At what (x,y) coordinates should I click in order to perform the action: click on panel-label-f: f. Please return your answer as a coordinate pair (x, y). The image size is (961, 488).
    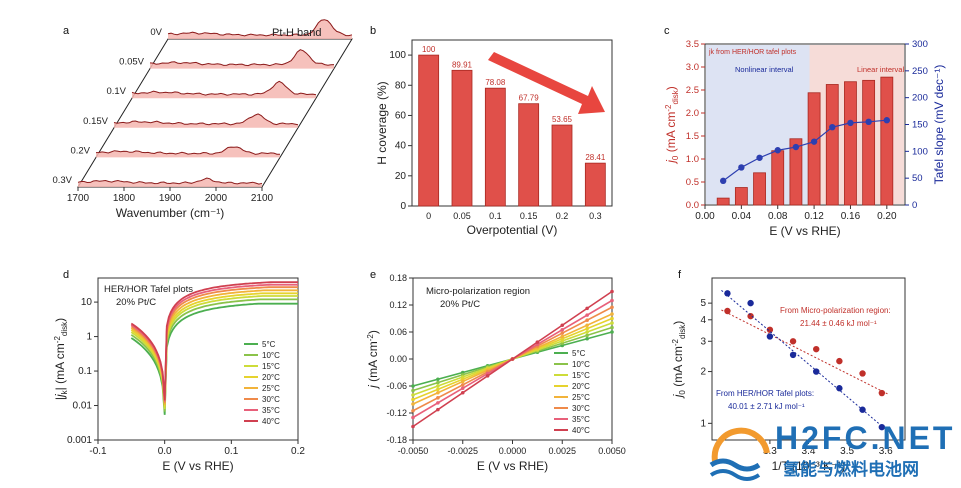
    Looking at the image, I should click on (680, 275).